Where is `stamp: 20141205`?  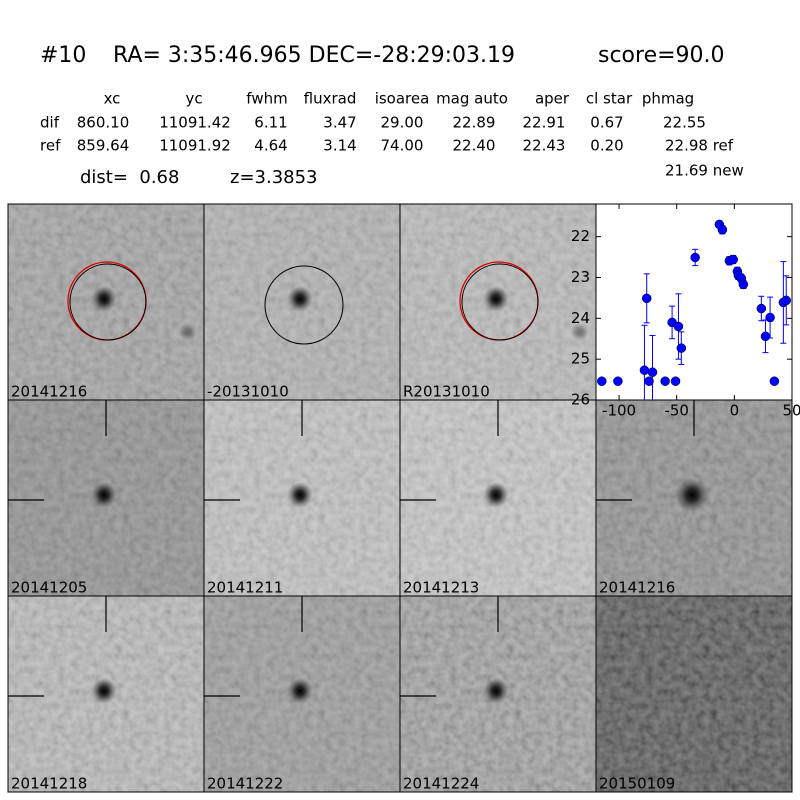
stamp: 20141205 is located at coordinates (106, 498).